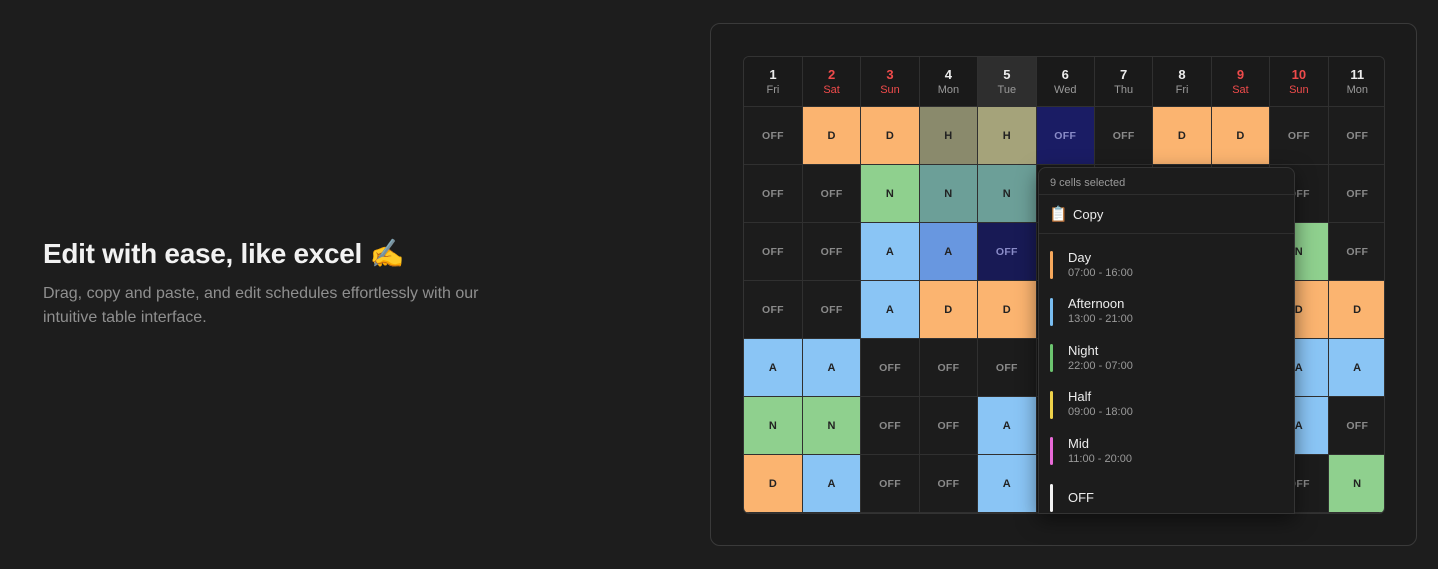  I want to click on day-number: 2, so click(831, 74).